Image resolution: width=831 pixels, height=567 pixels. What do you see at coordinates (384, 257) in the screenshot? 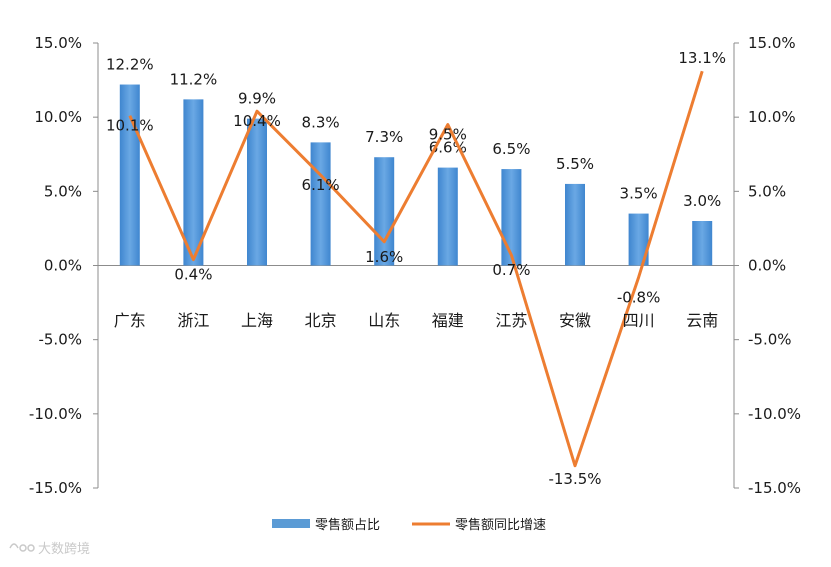
I see `line-data-label: 1.6%` at bounding box center [384, 257].